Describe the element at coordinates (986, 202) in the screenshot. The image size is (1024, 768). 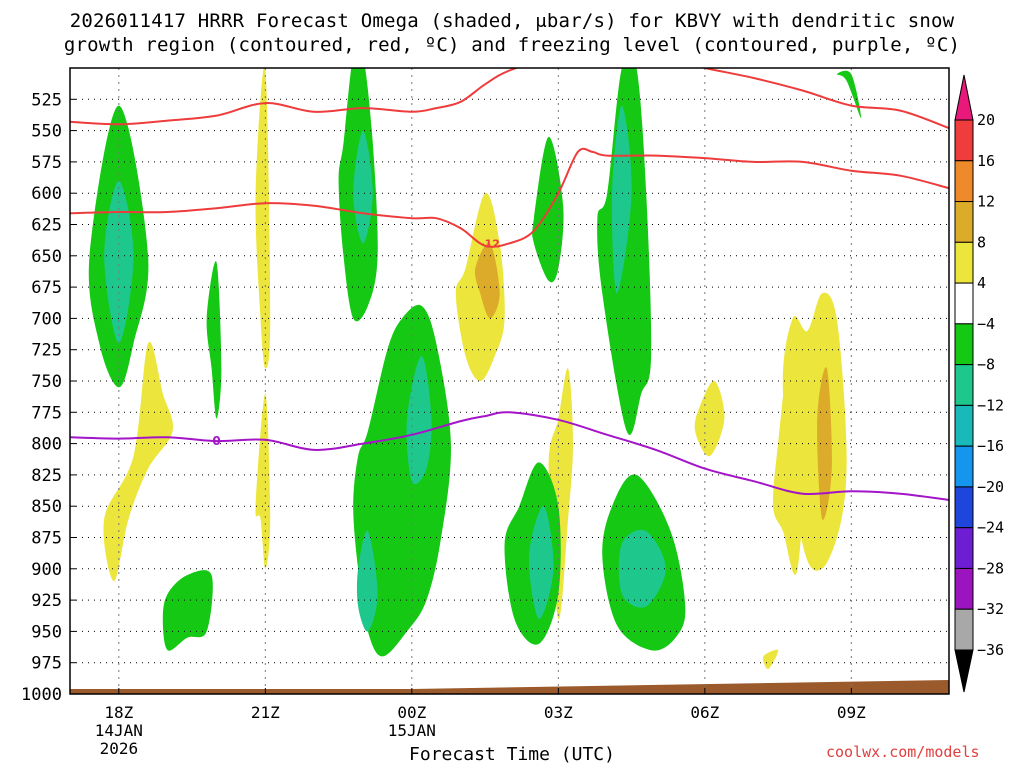
I see `colorbar-label-2: 12` at that location.